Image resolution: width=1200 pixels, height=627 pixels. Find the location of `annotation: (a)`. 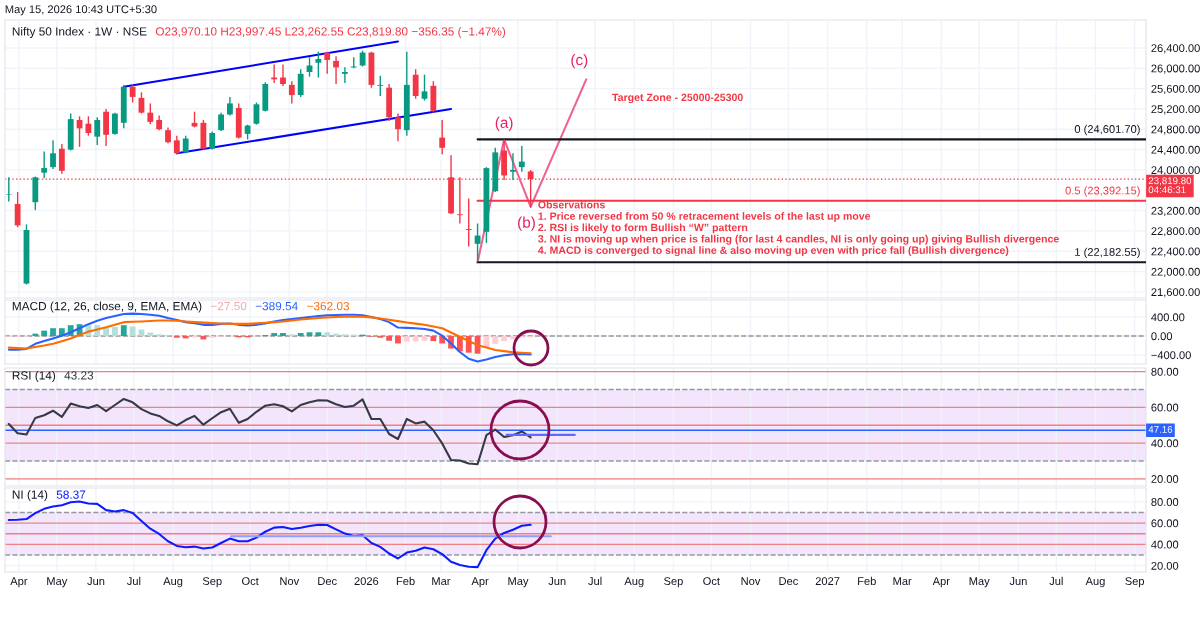

annotation: (a) is located at coordinates (504, 124).